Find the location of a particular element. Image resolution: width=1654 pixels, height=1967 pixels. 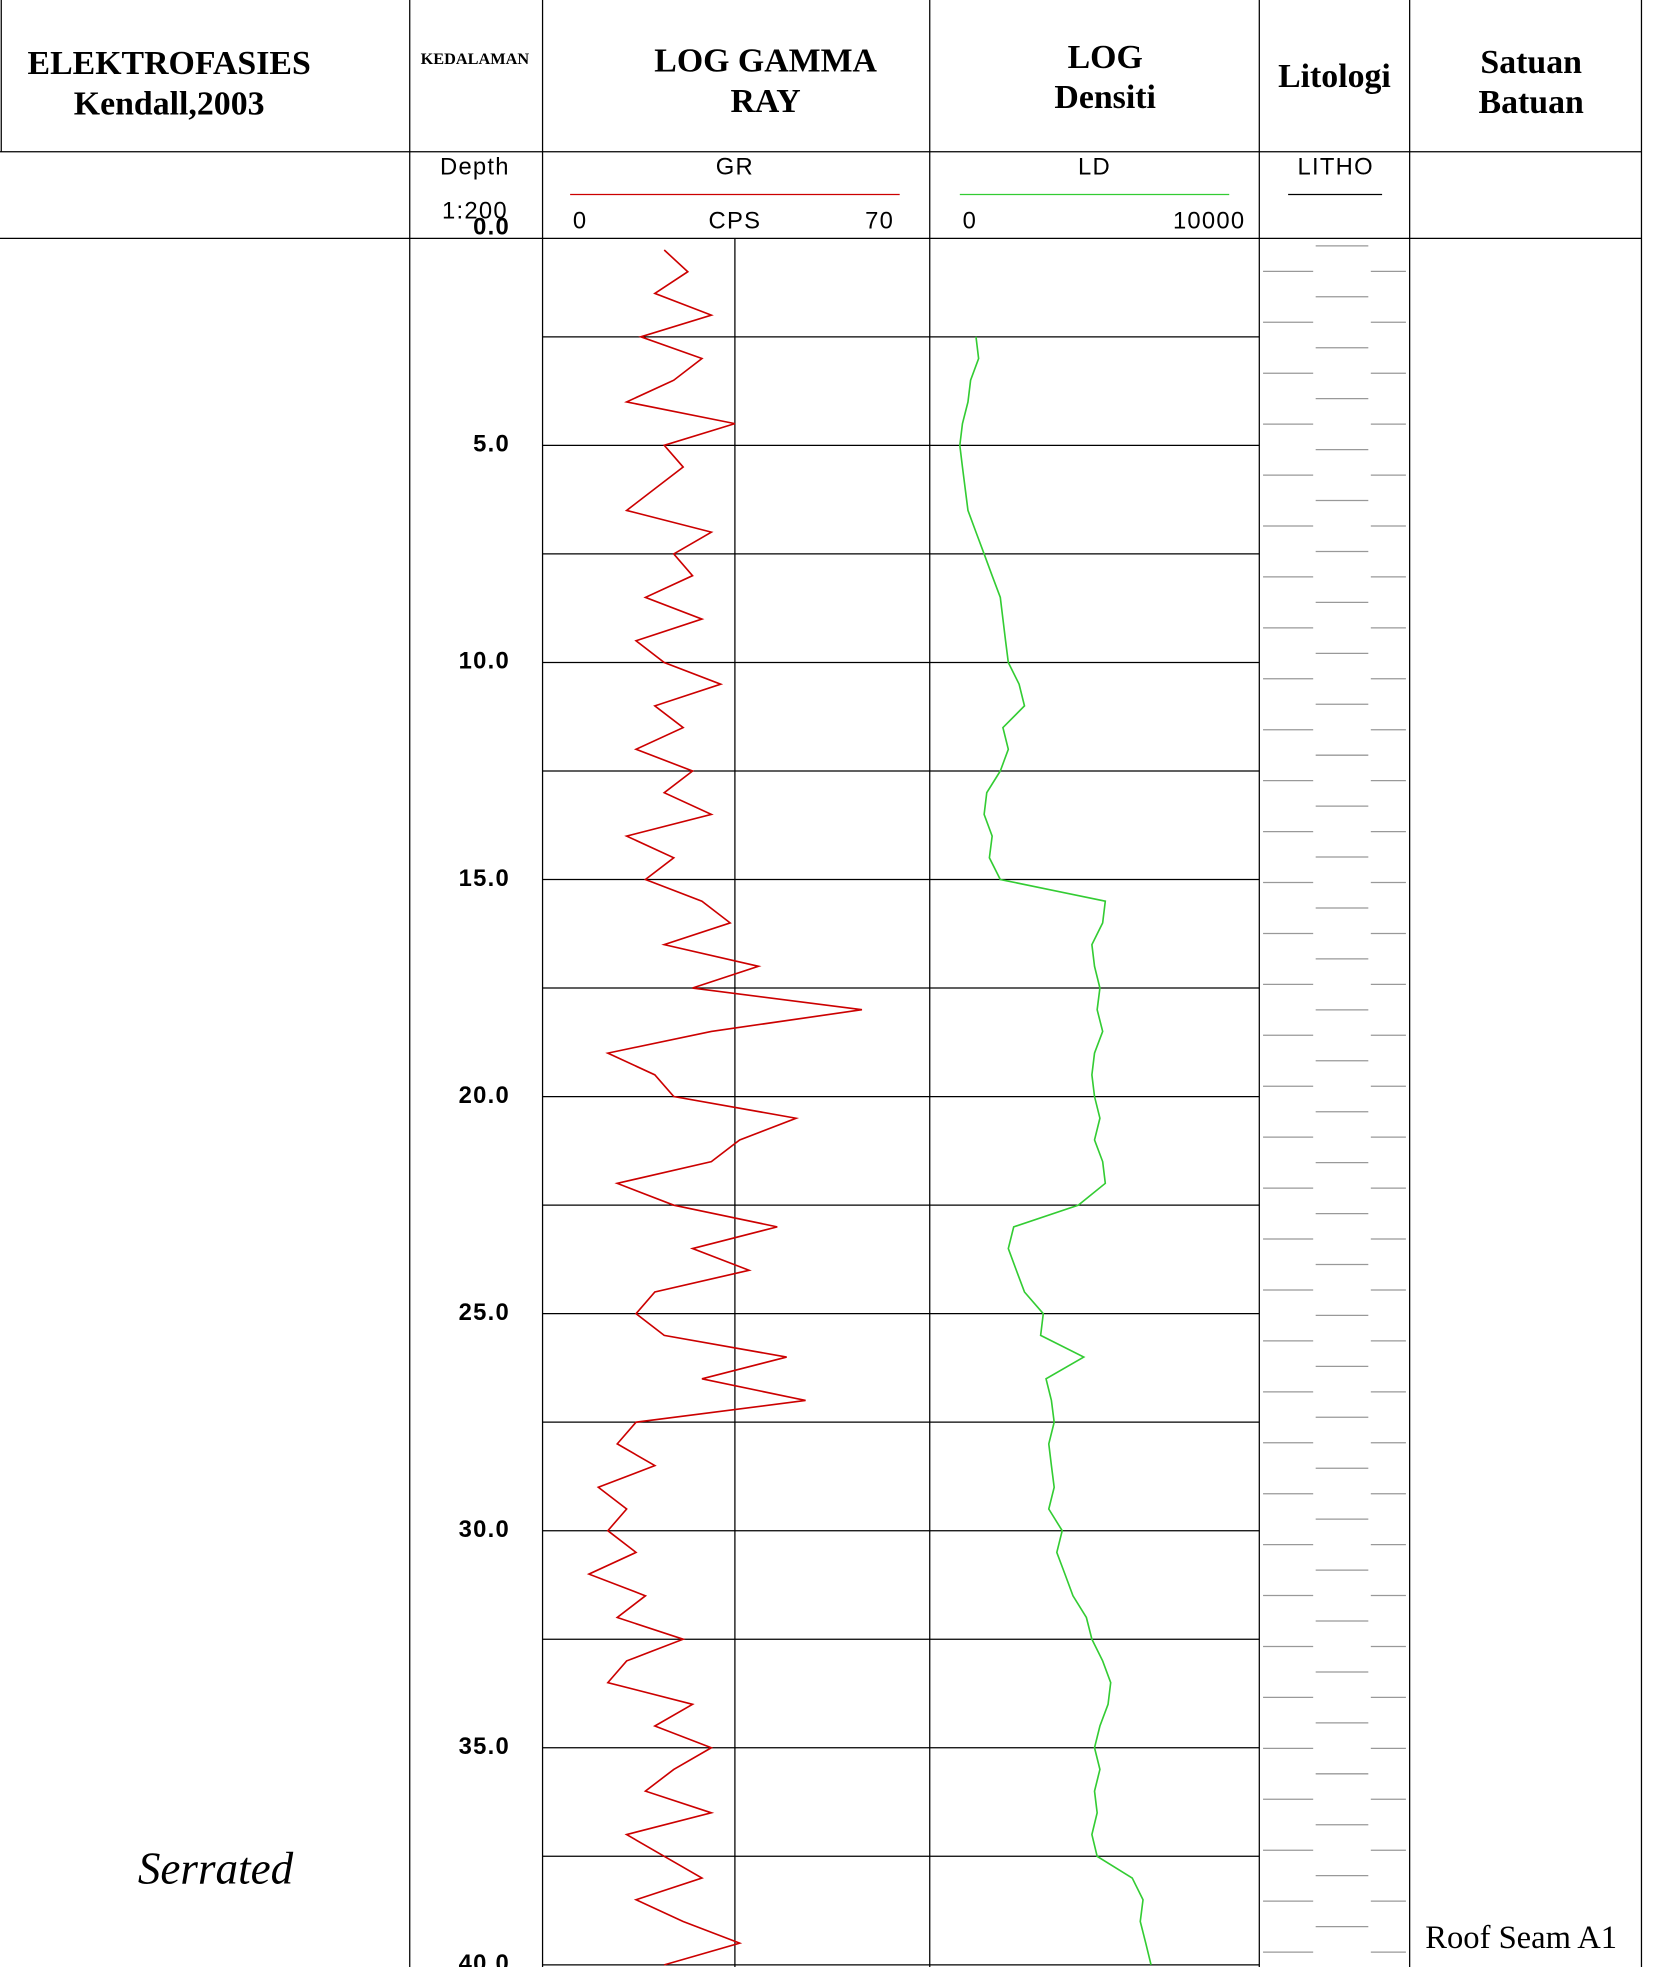

header-title: Batuan is located at coordinates (1531, 102).